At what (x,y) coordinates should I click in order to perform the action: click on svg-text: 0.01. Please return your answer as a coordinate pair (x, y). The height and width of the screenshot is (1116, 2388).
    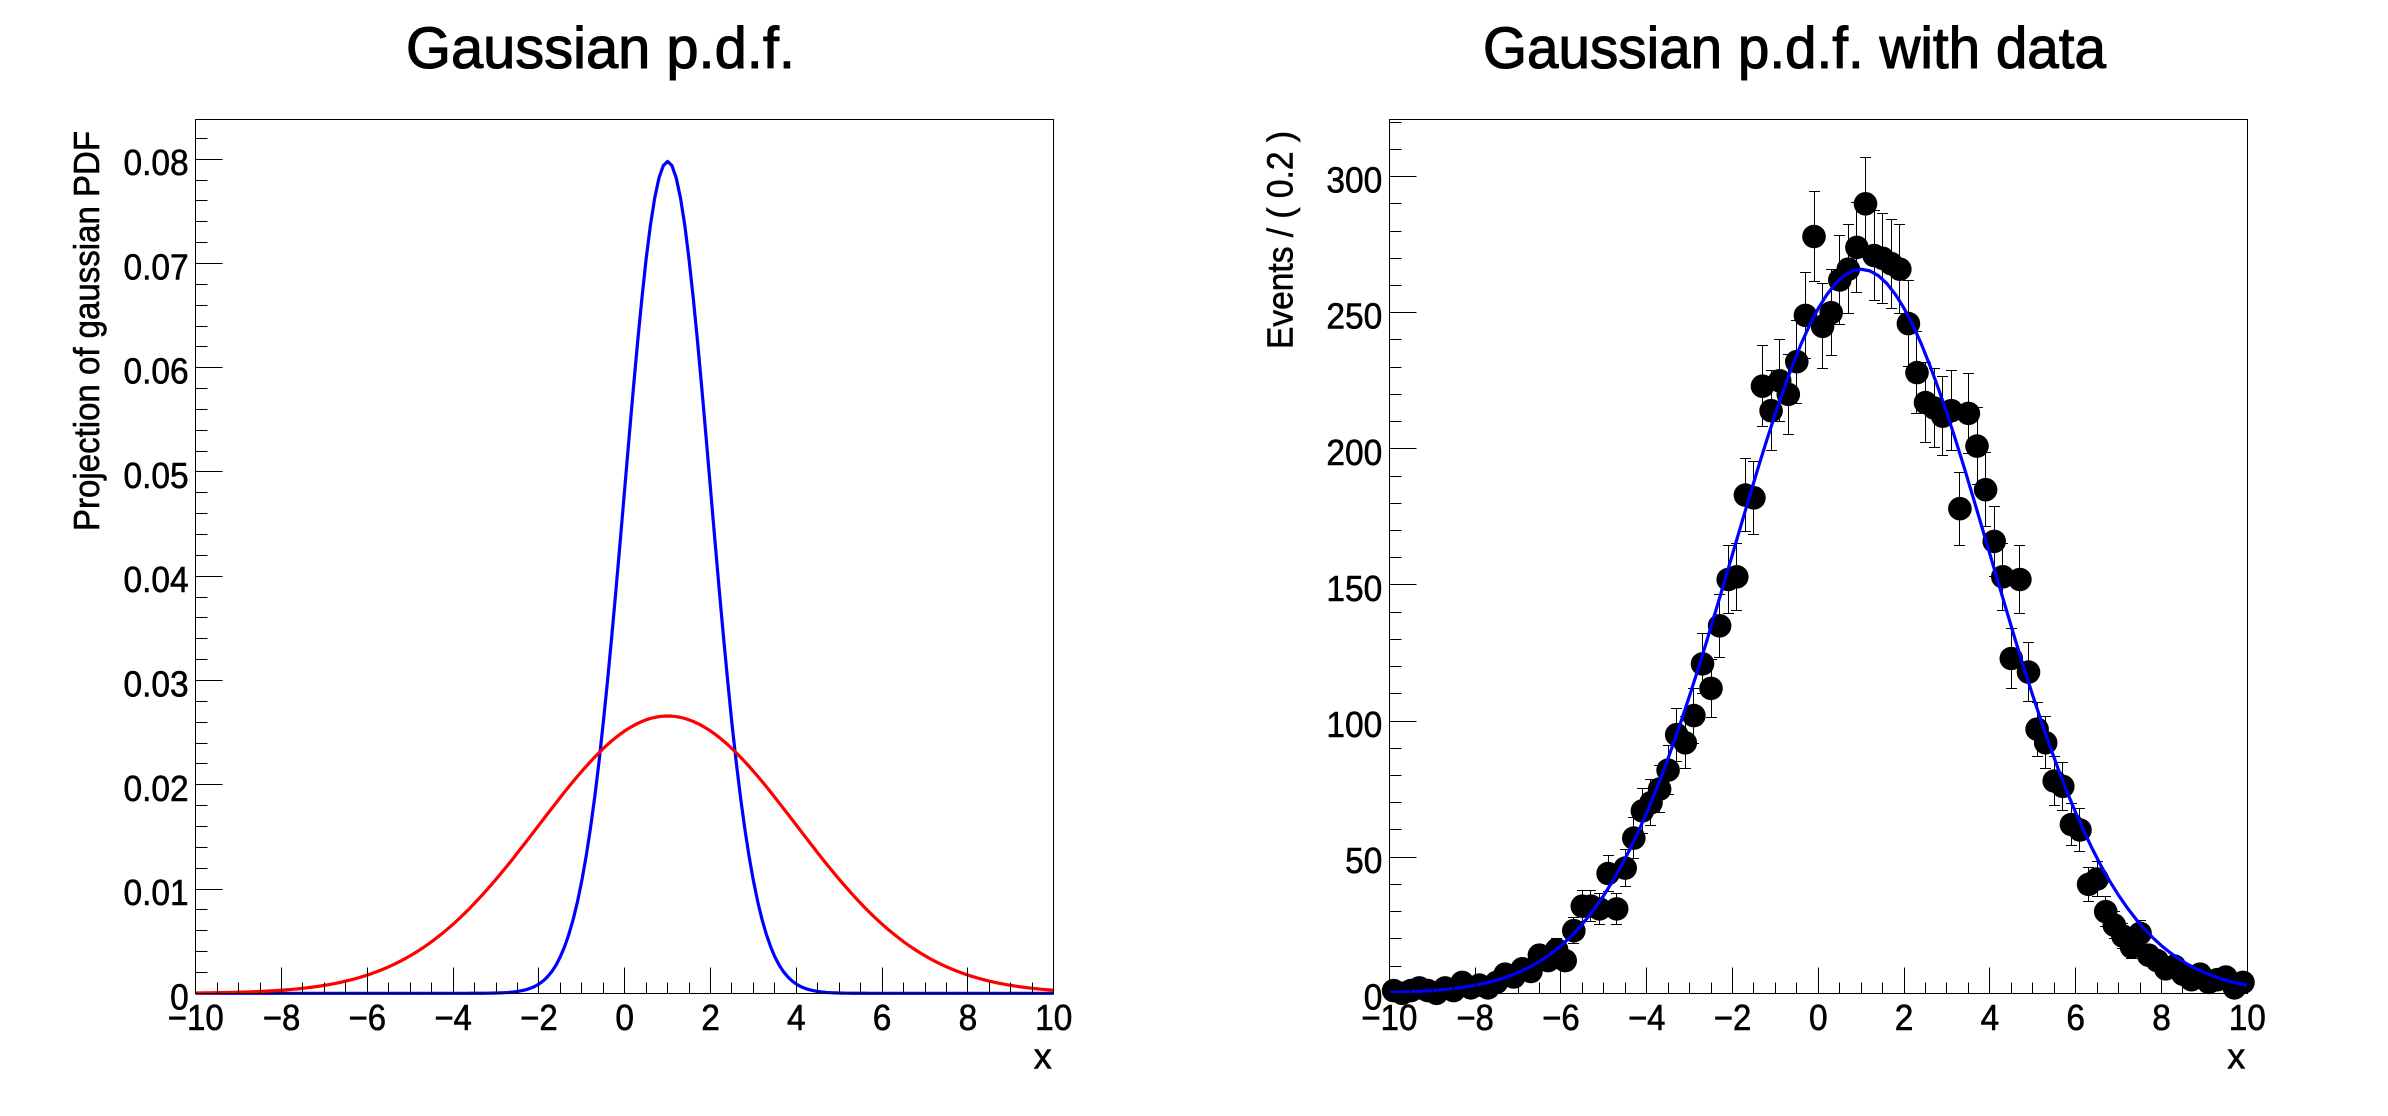
    Looking at the image, I should click on (156, 892).